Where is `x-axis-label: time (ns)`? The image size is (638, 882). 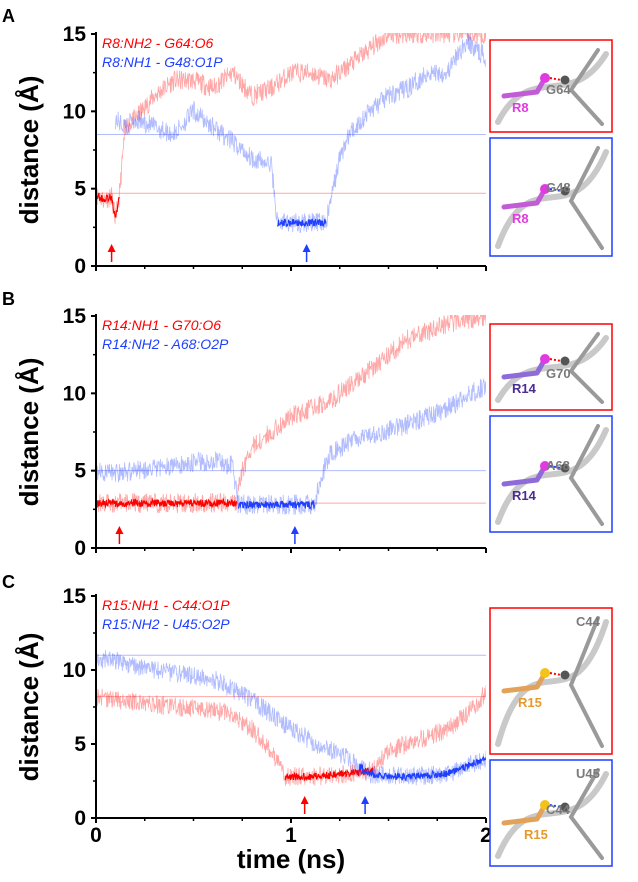
x-axis-label: time (ns) is located at coordinates (291, 859).